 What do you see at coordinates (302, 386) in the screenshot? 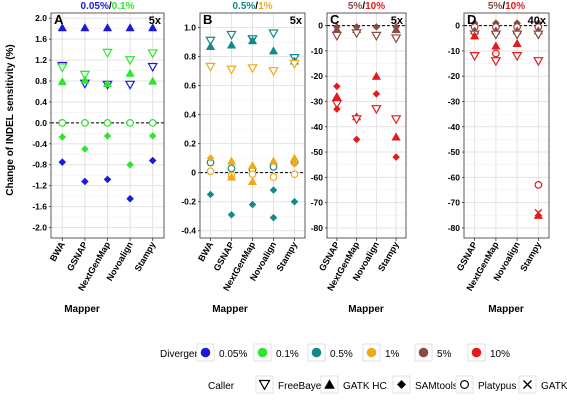
I see `legend-caller-label: FreeBayes` at bounding box center [302, 386].